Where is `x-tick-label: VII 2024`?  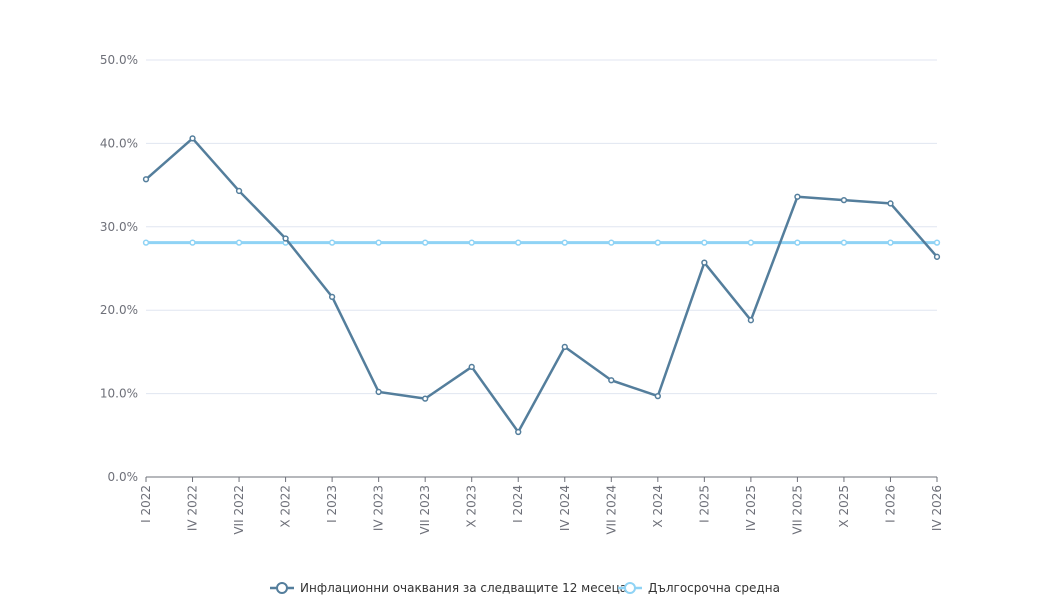
x-tick-label: VII 2024 is located at coordinates (611, 510).